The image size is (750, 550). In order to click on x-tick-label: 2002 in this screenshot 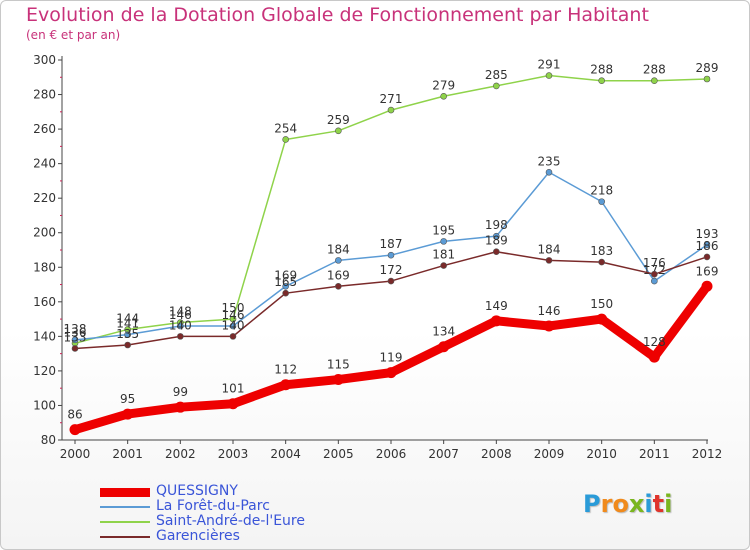, I will do `click(180, 454)`.